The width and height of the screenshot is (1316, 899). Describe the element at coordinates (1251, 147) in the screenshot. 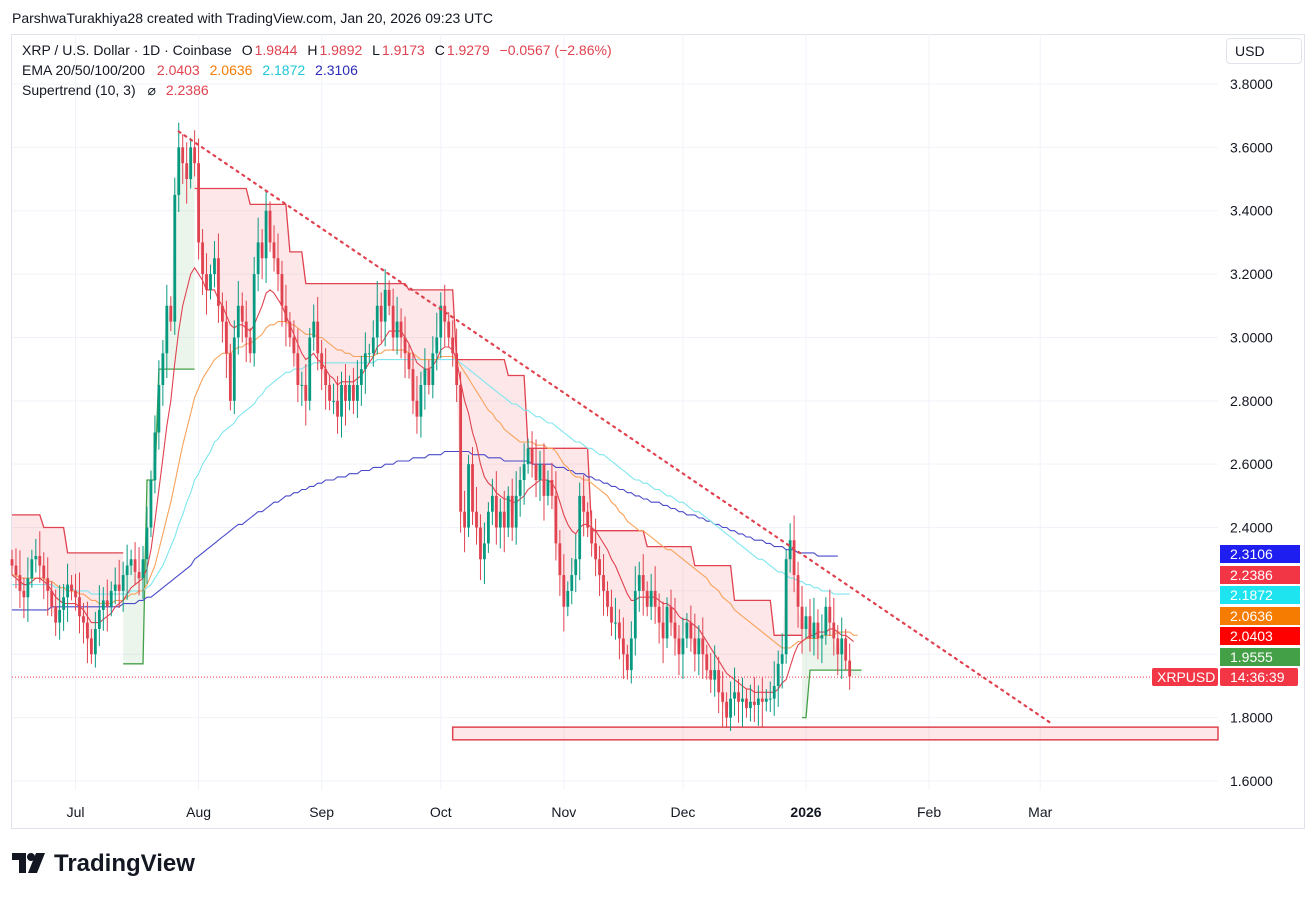

I see `price-tick-label: 3.6000` at that location.